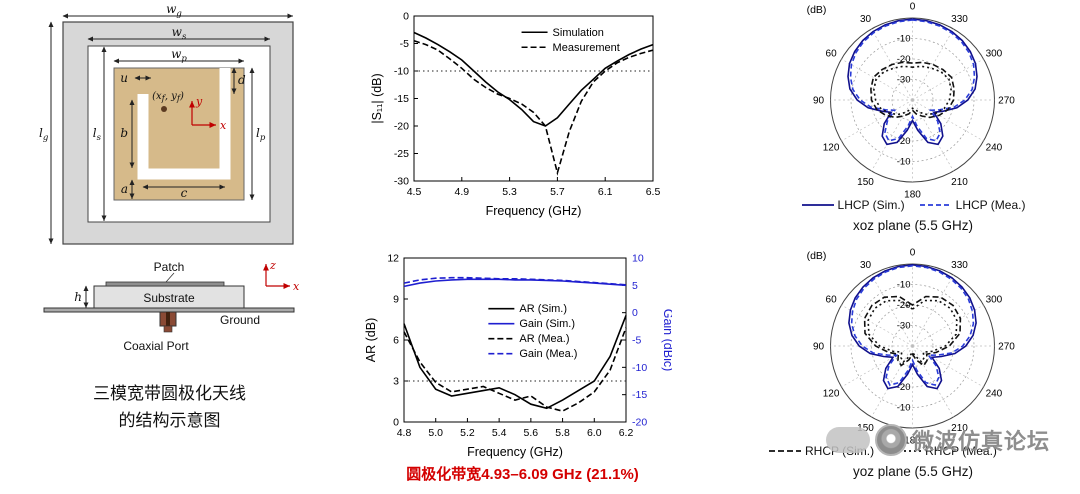 This screenshot has width=1080, height=494. I want to click on svg-text: 120, so click(831, 148).